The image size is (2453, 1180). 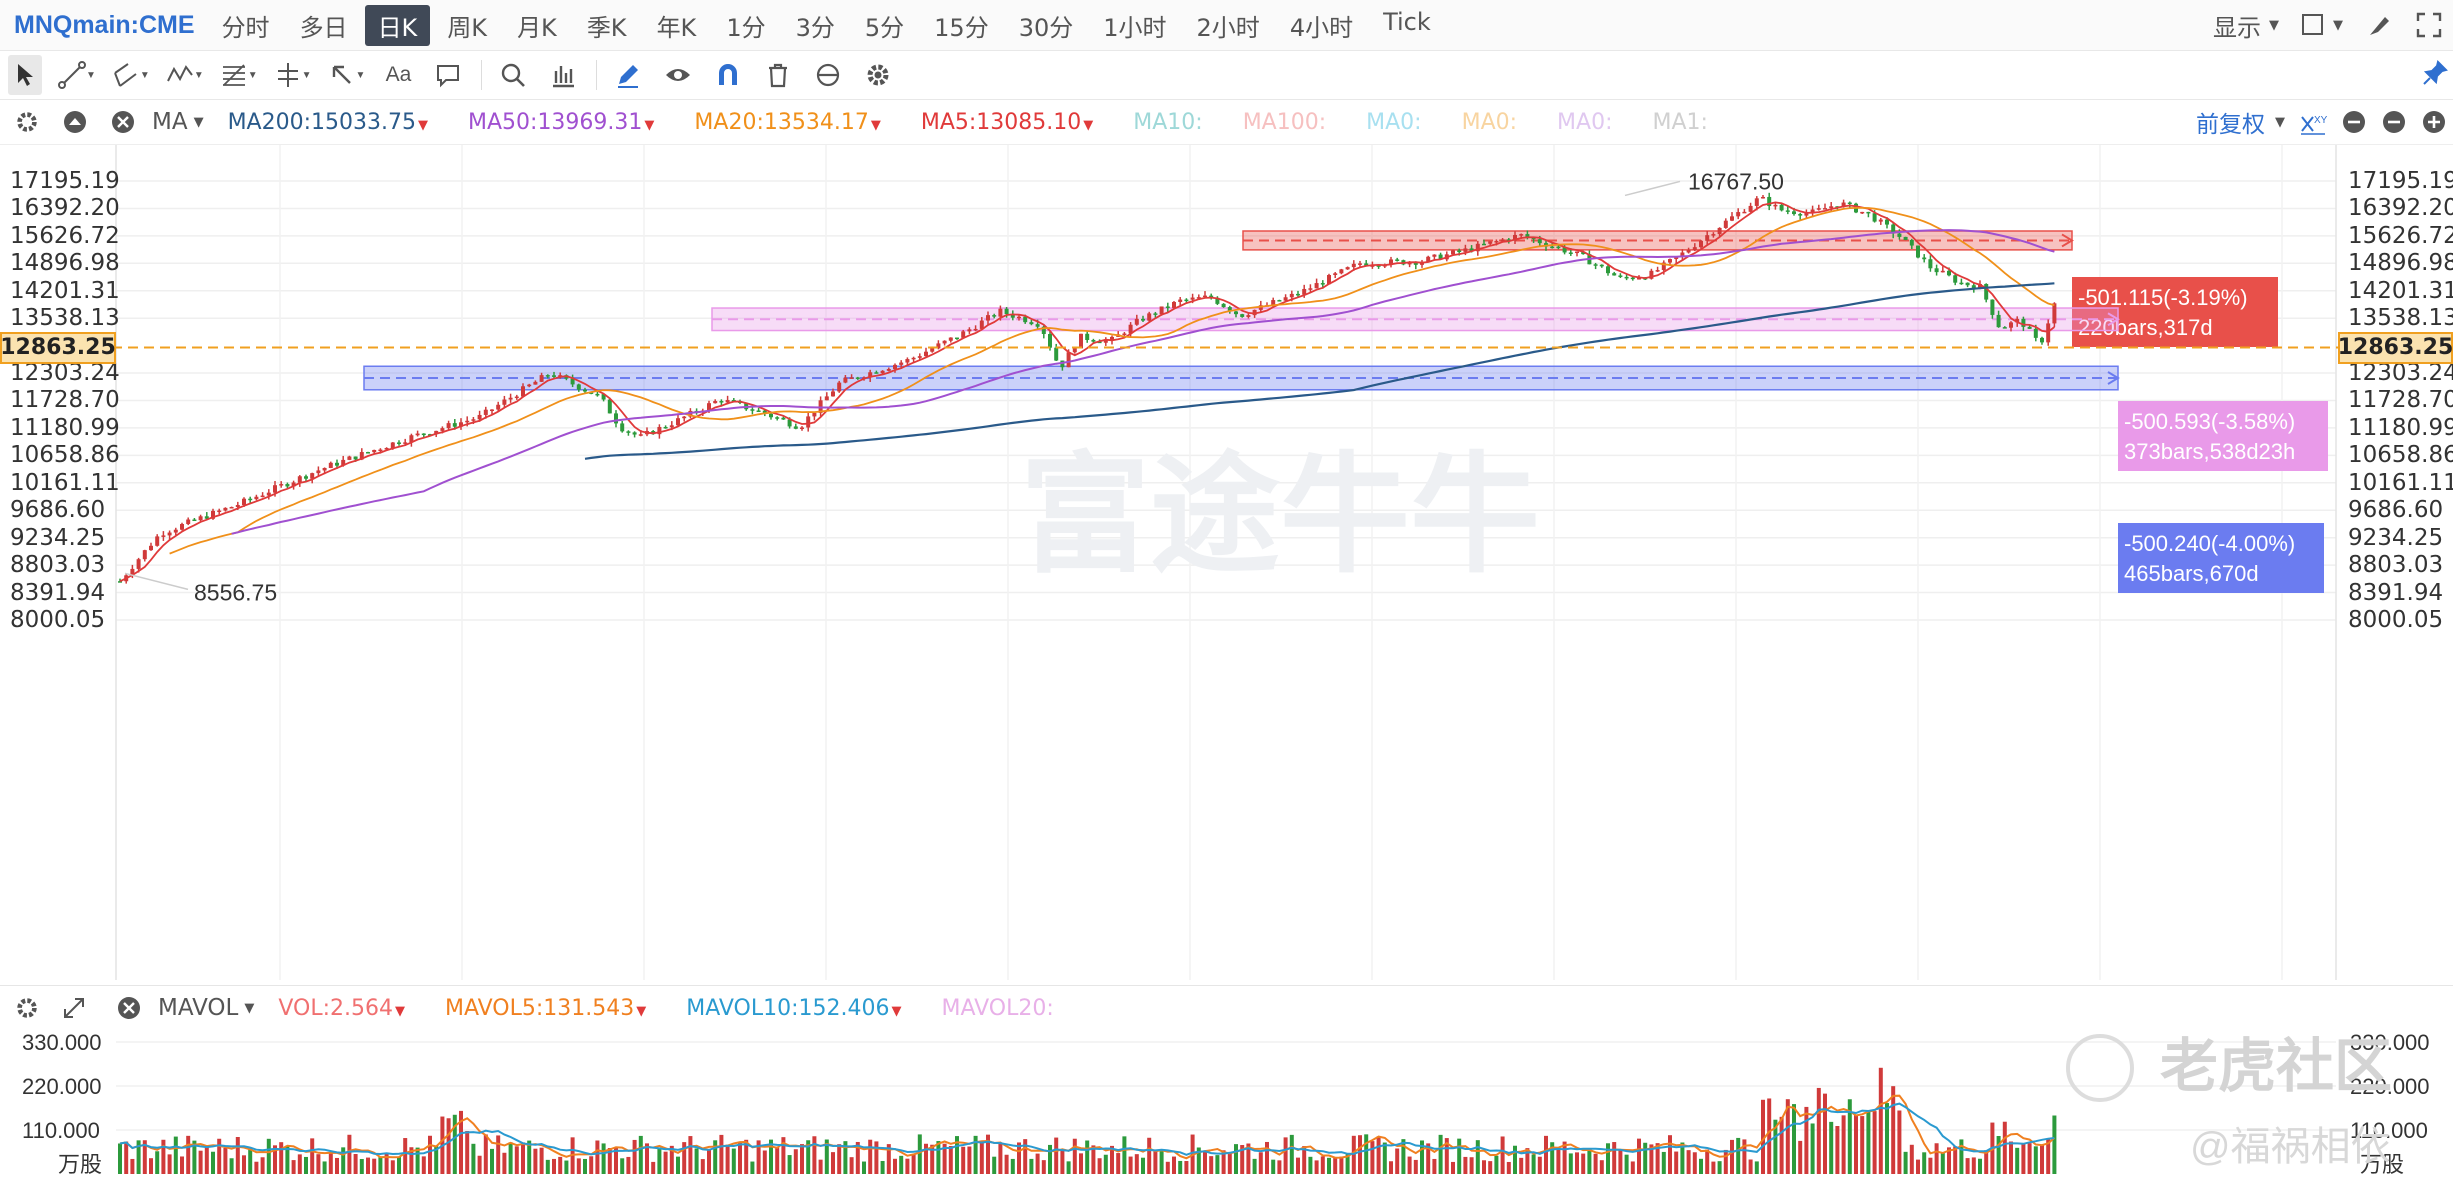 I want to click on period-tab: 1分, so click(x=746, y=27).